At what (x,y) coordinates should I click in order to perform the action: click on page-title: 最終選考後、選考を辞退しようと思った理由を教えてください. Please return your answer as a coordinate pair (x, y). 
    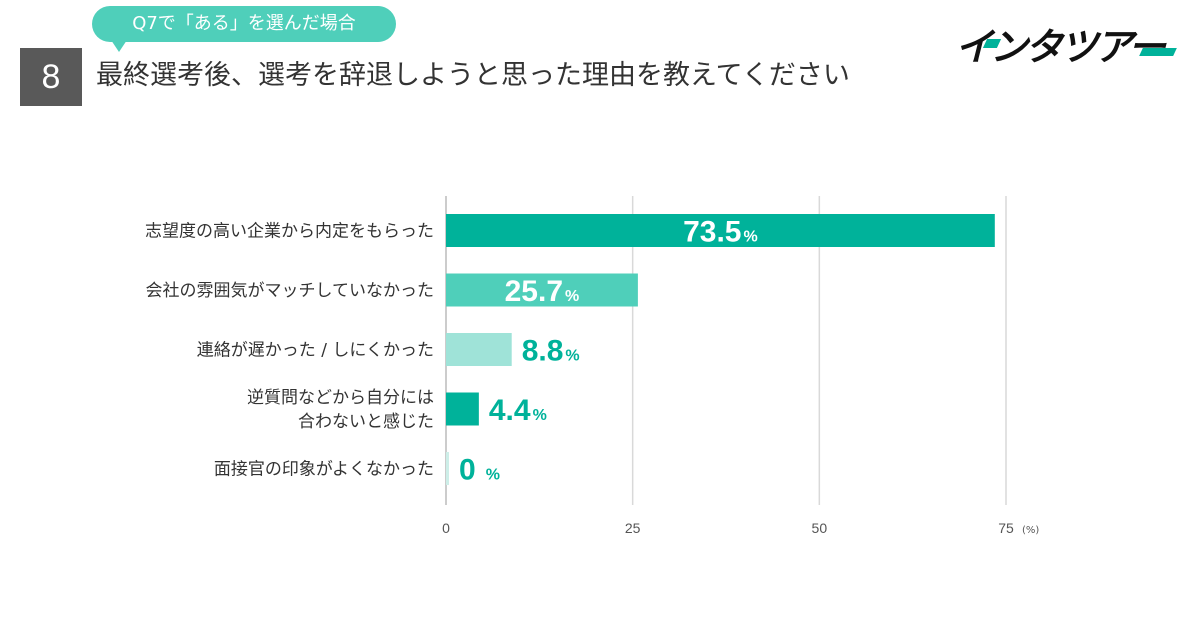
    Looking at the image, I should click on (473, 75).